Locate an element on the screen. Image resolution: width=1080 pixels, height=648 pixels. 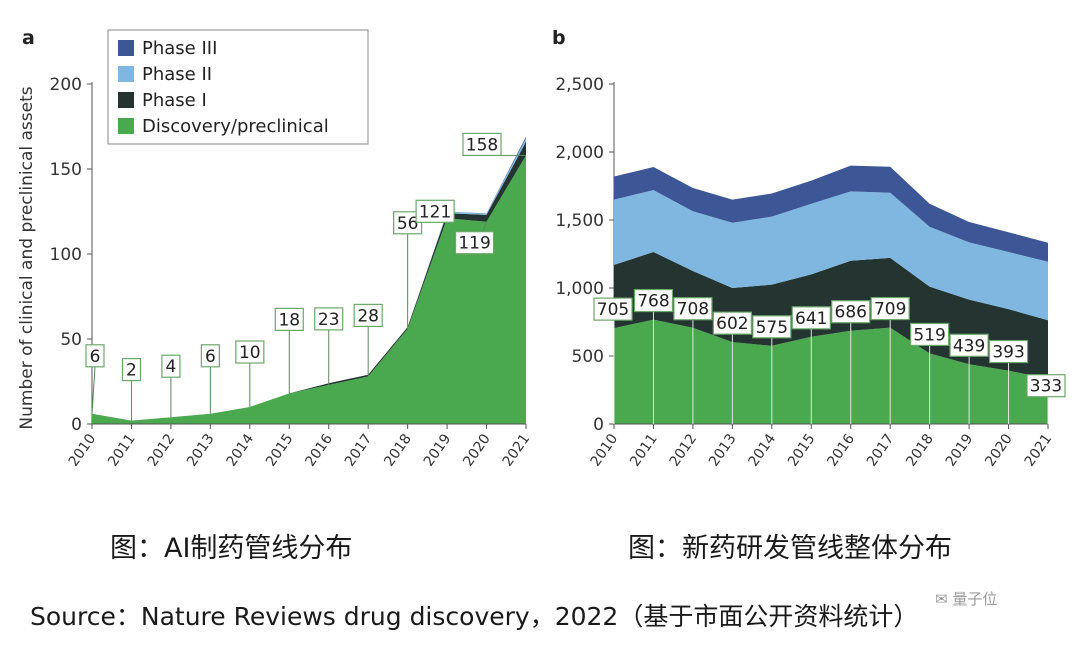
y-tick-label: 2,500 is located at coordinates (579, 85).